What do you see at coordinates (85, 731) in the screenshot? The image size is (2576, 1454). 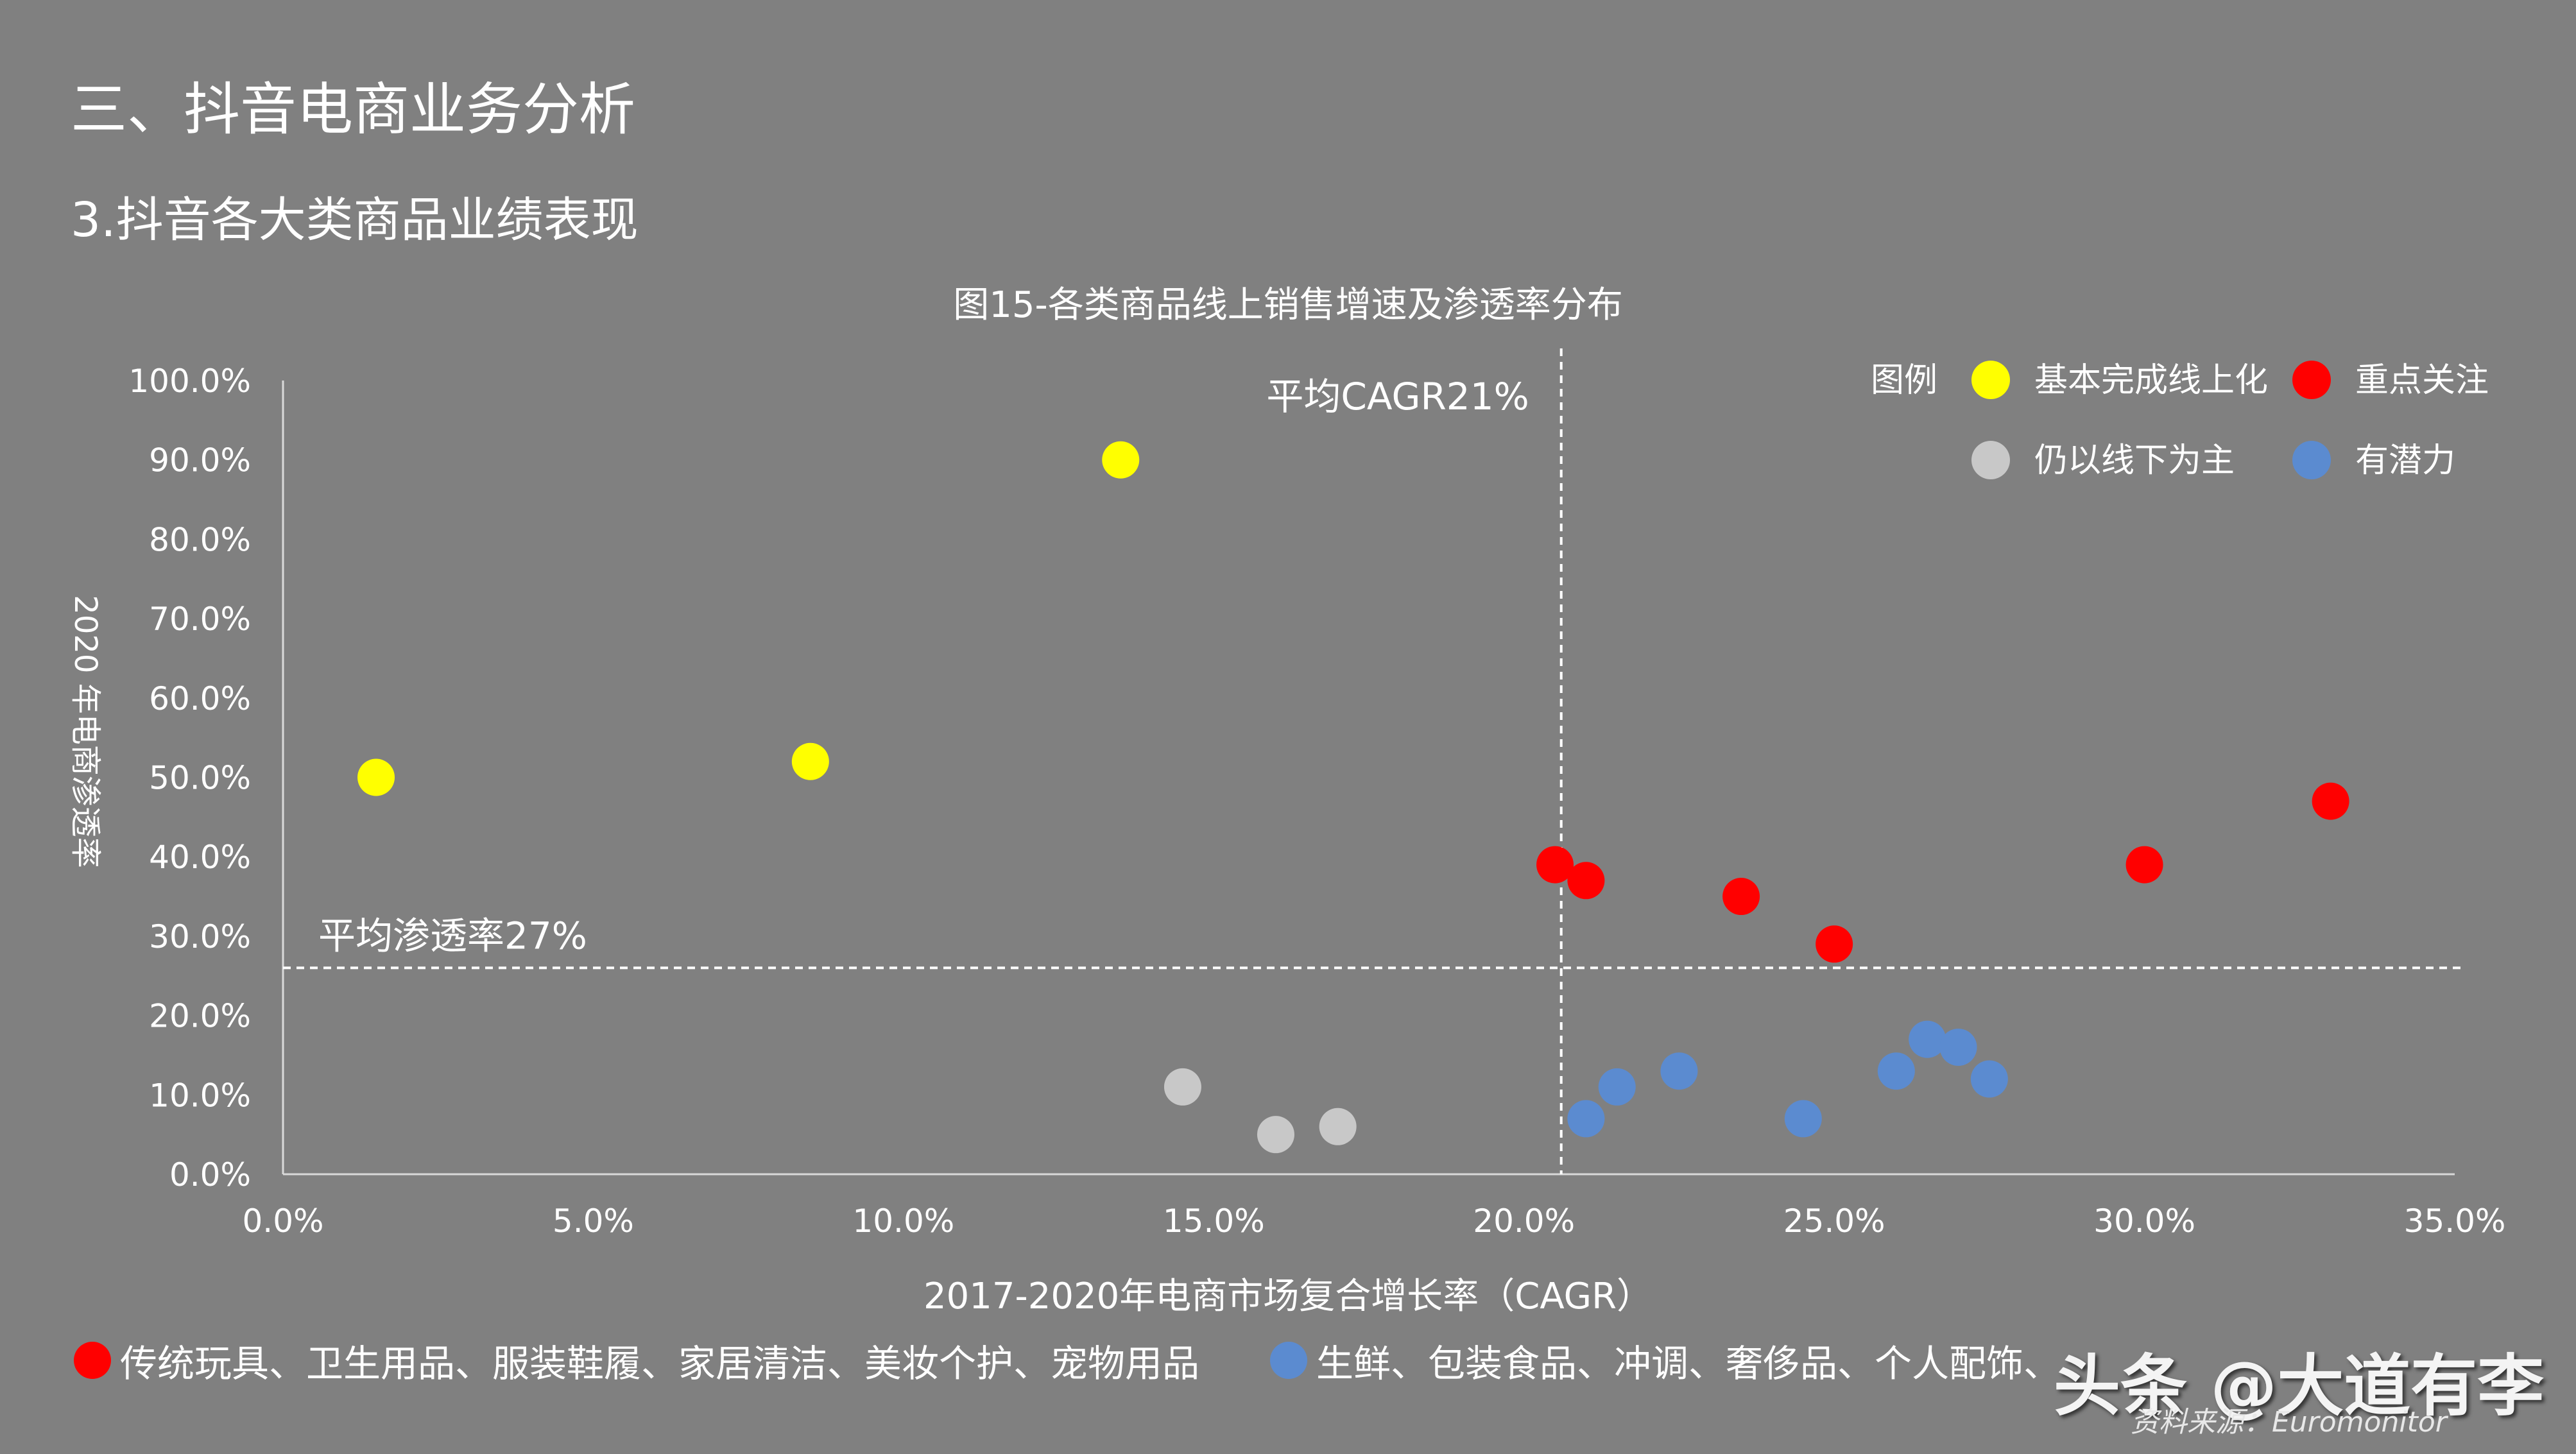 I see `y-axis-label: 2020 年电商渗透率` at bounding box center [85, 731].